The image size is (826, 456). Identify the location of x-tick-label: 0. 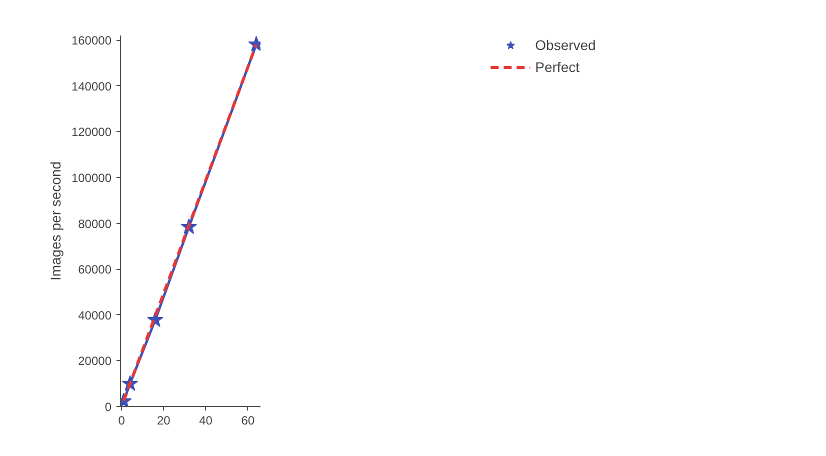
(122, 421).